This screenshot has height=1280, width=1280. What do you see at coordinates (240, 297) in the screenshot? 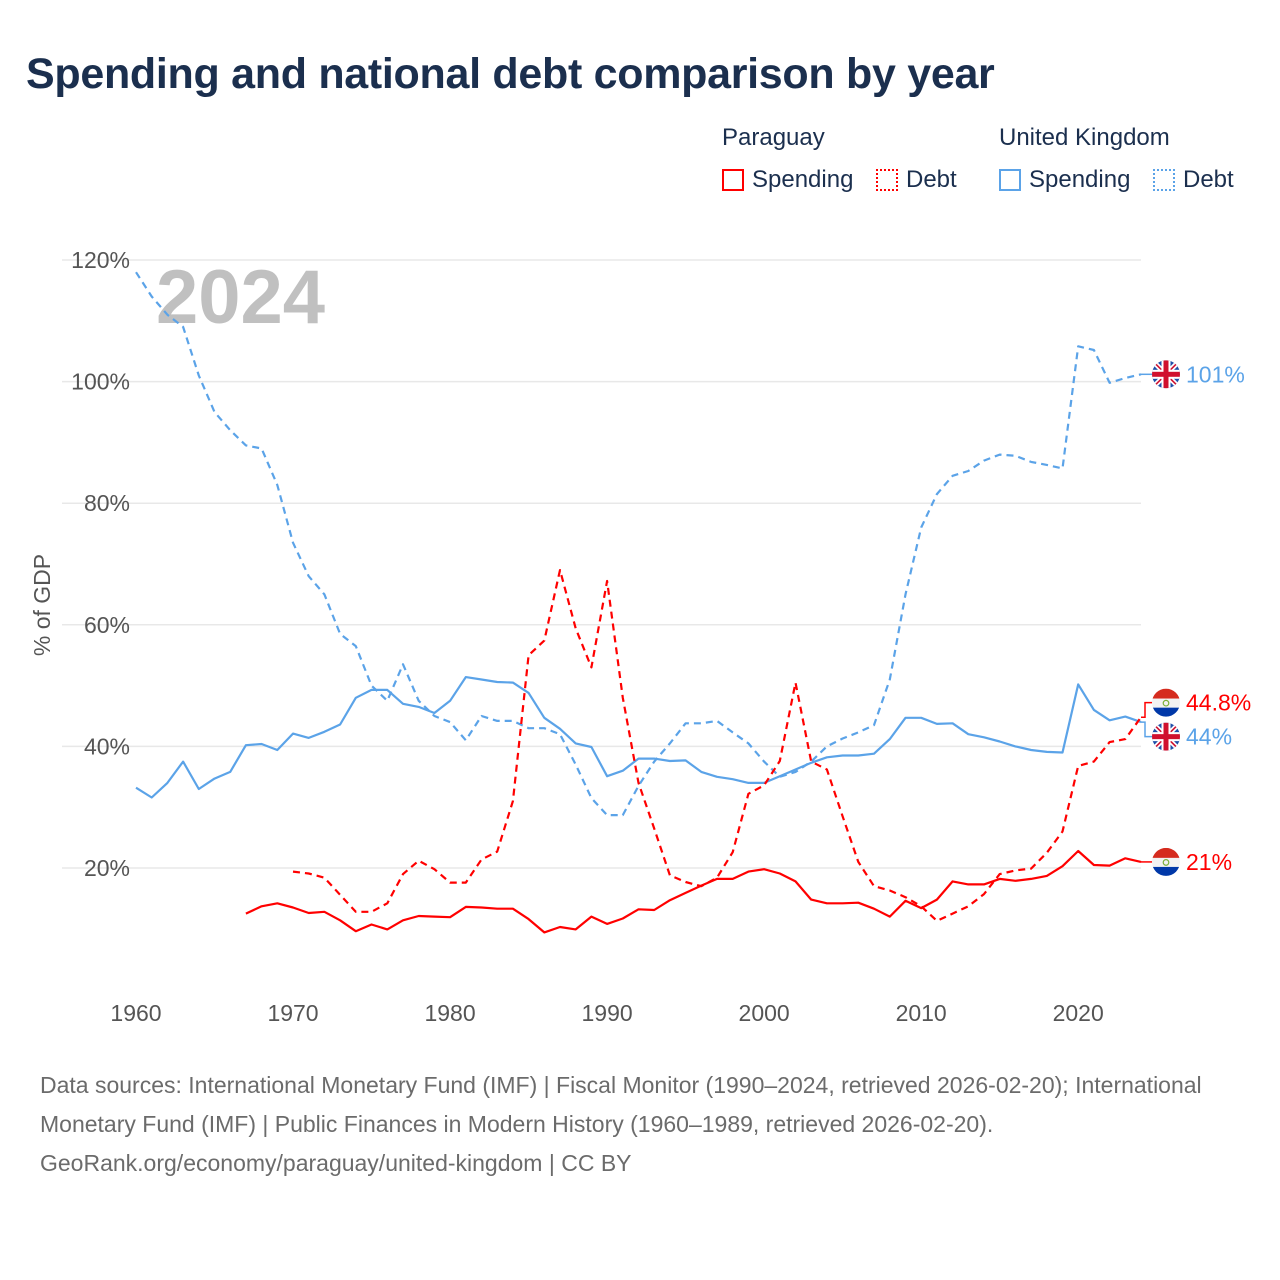
I see `year-watermark: 2024` at bounding box center [240, 297].